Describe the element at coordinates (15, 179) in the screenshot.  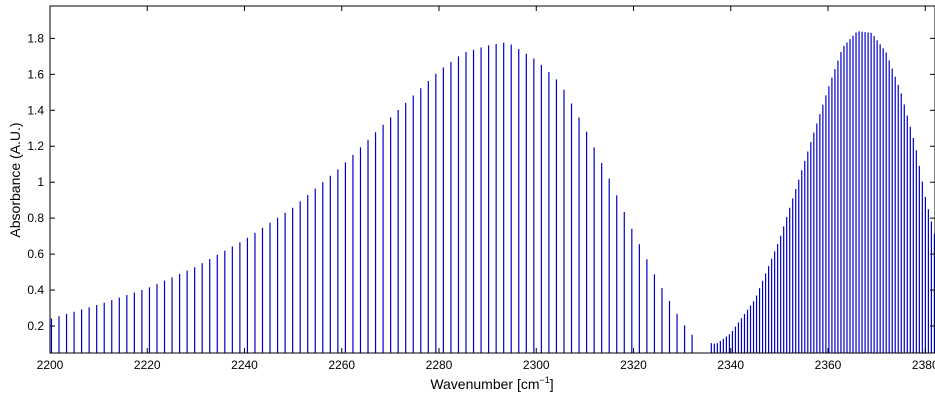
I see `y-axis-title: Absorbance (A.U.)` at that location.